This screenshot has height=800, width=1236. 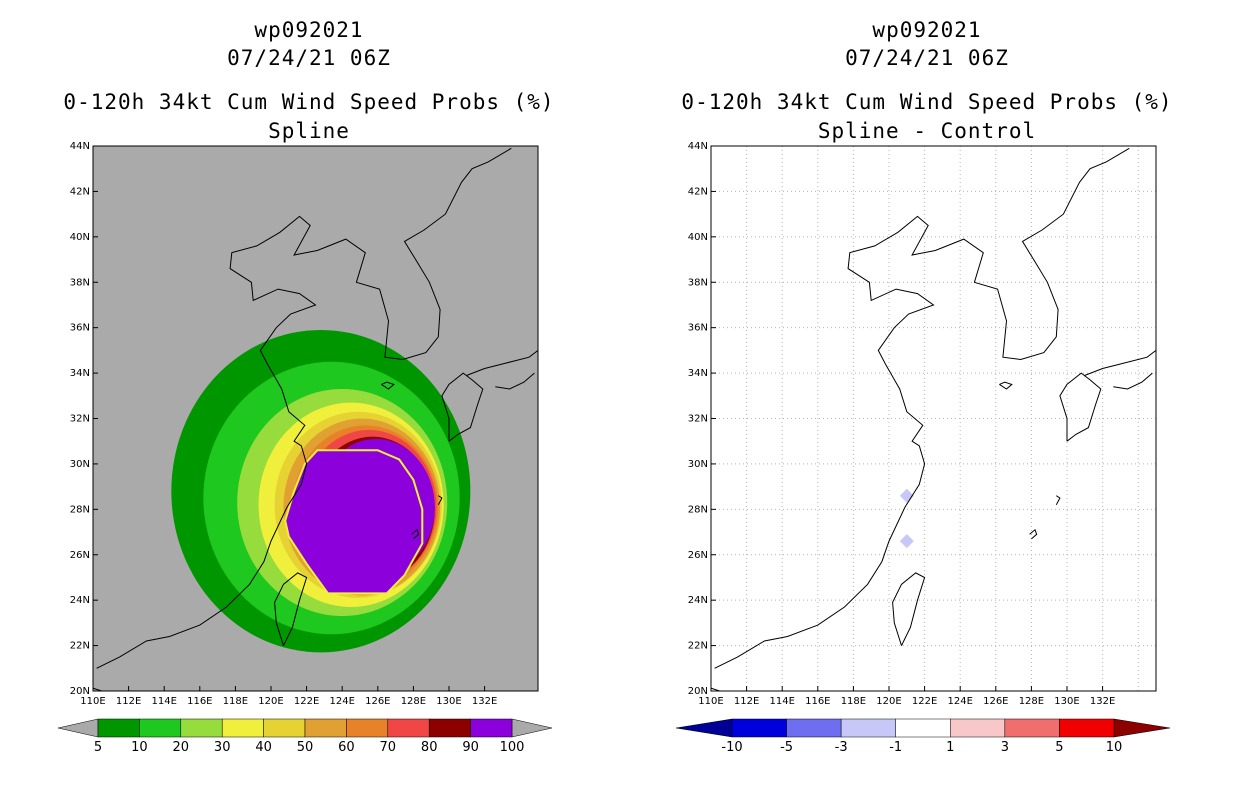 What do you see at coordinates (128, 701) in the screenshot?
I see `x-tick-label: 112E` at bounding box center [128, 701].